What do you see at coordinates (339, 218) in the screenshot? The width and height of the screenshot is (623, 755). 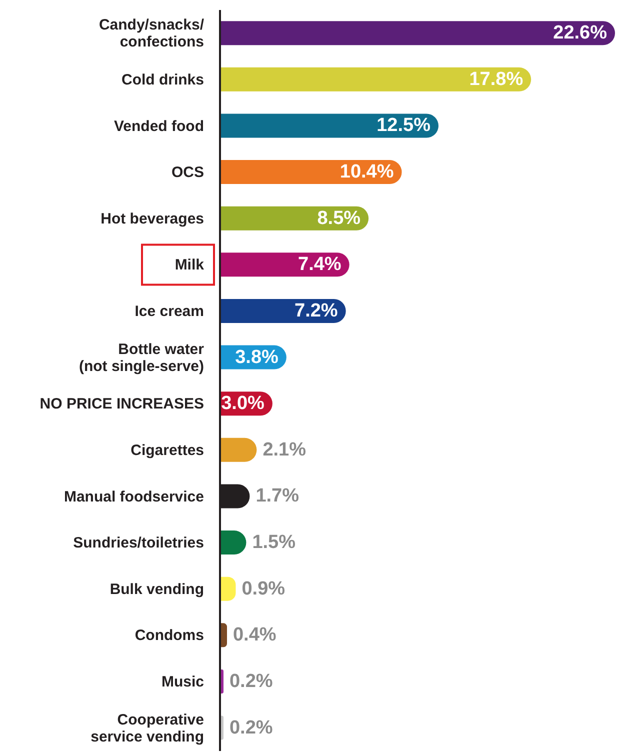 I see `data-label: 8.5%` at bounding box center [339, 218].